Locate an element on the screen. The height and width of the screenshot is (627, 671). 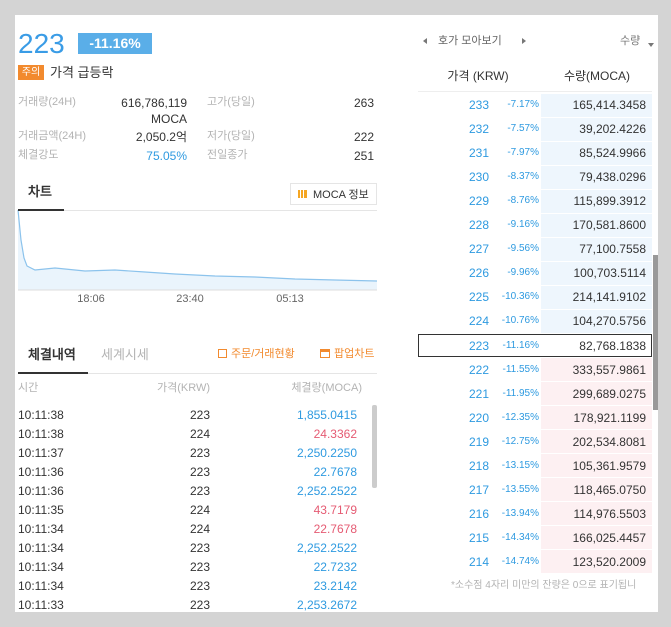
ob-price: 220 is located at coordinates (478, 417).